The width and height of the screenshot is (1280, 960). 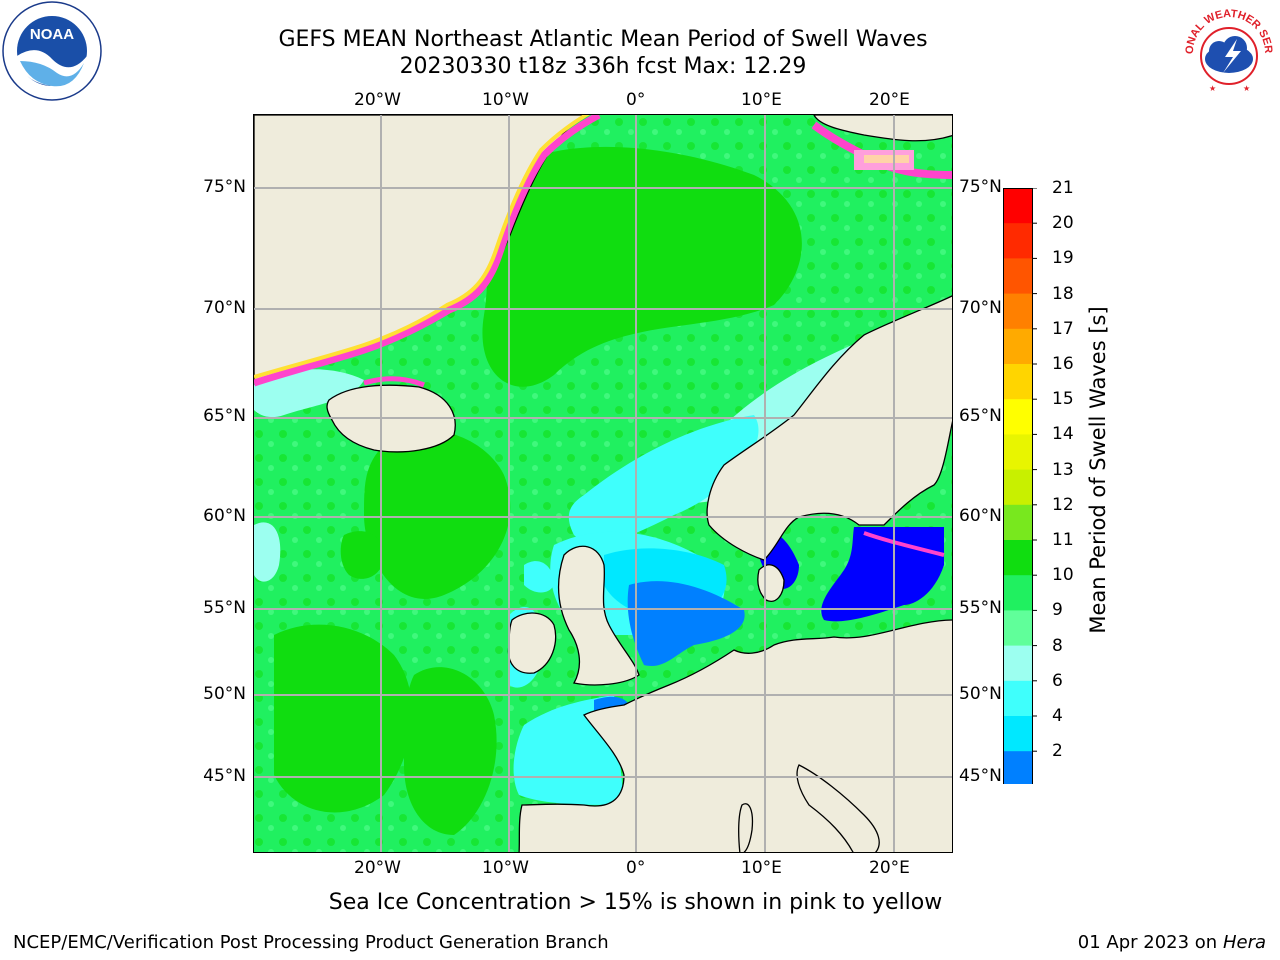 I want to click on lon-label-bottom: 10°E, so click(x=761, y=868).